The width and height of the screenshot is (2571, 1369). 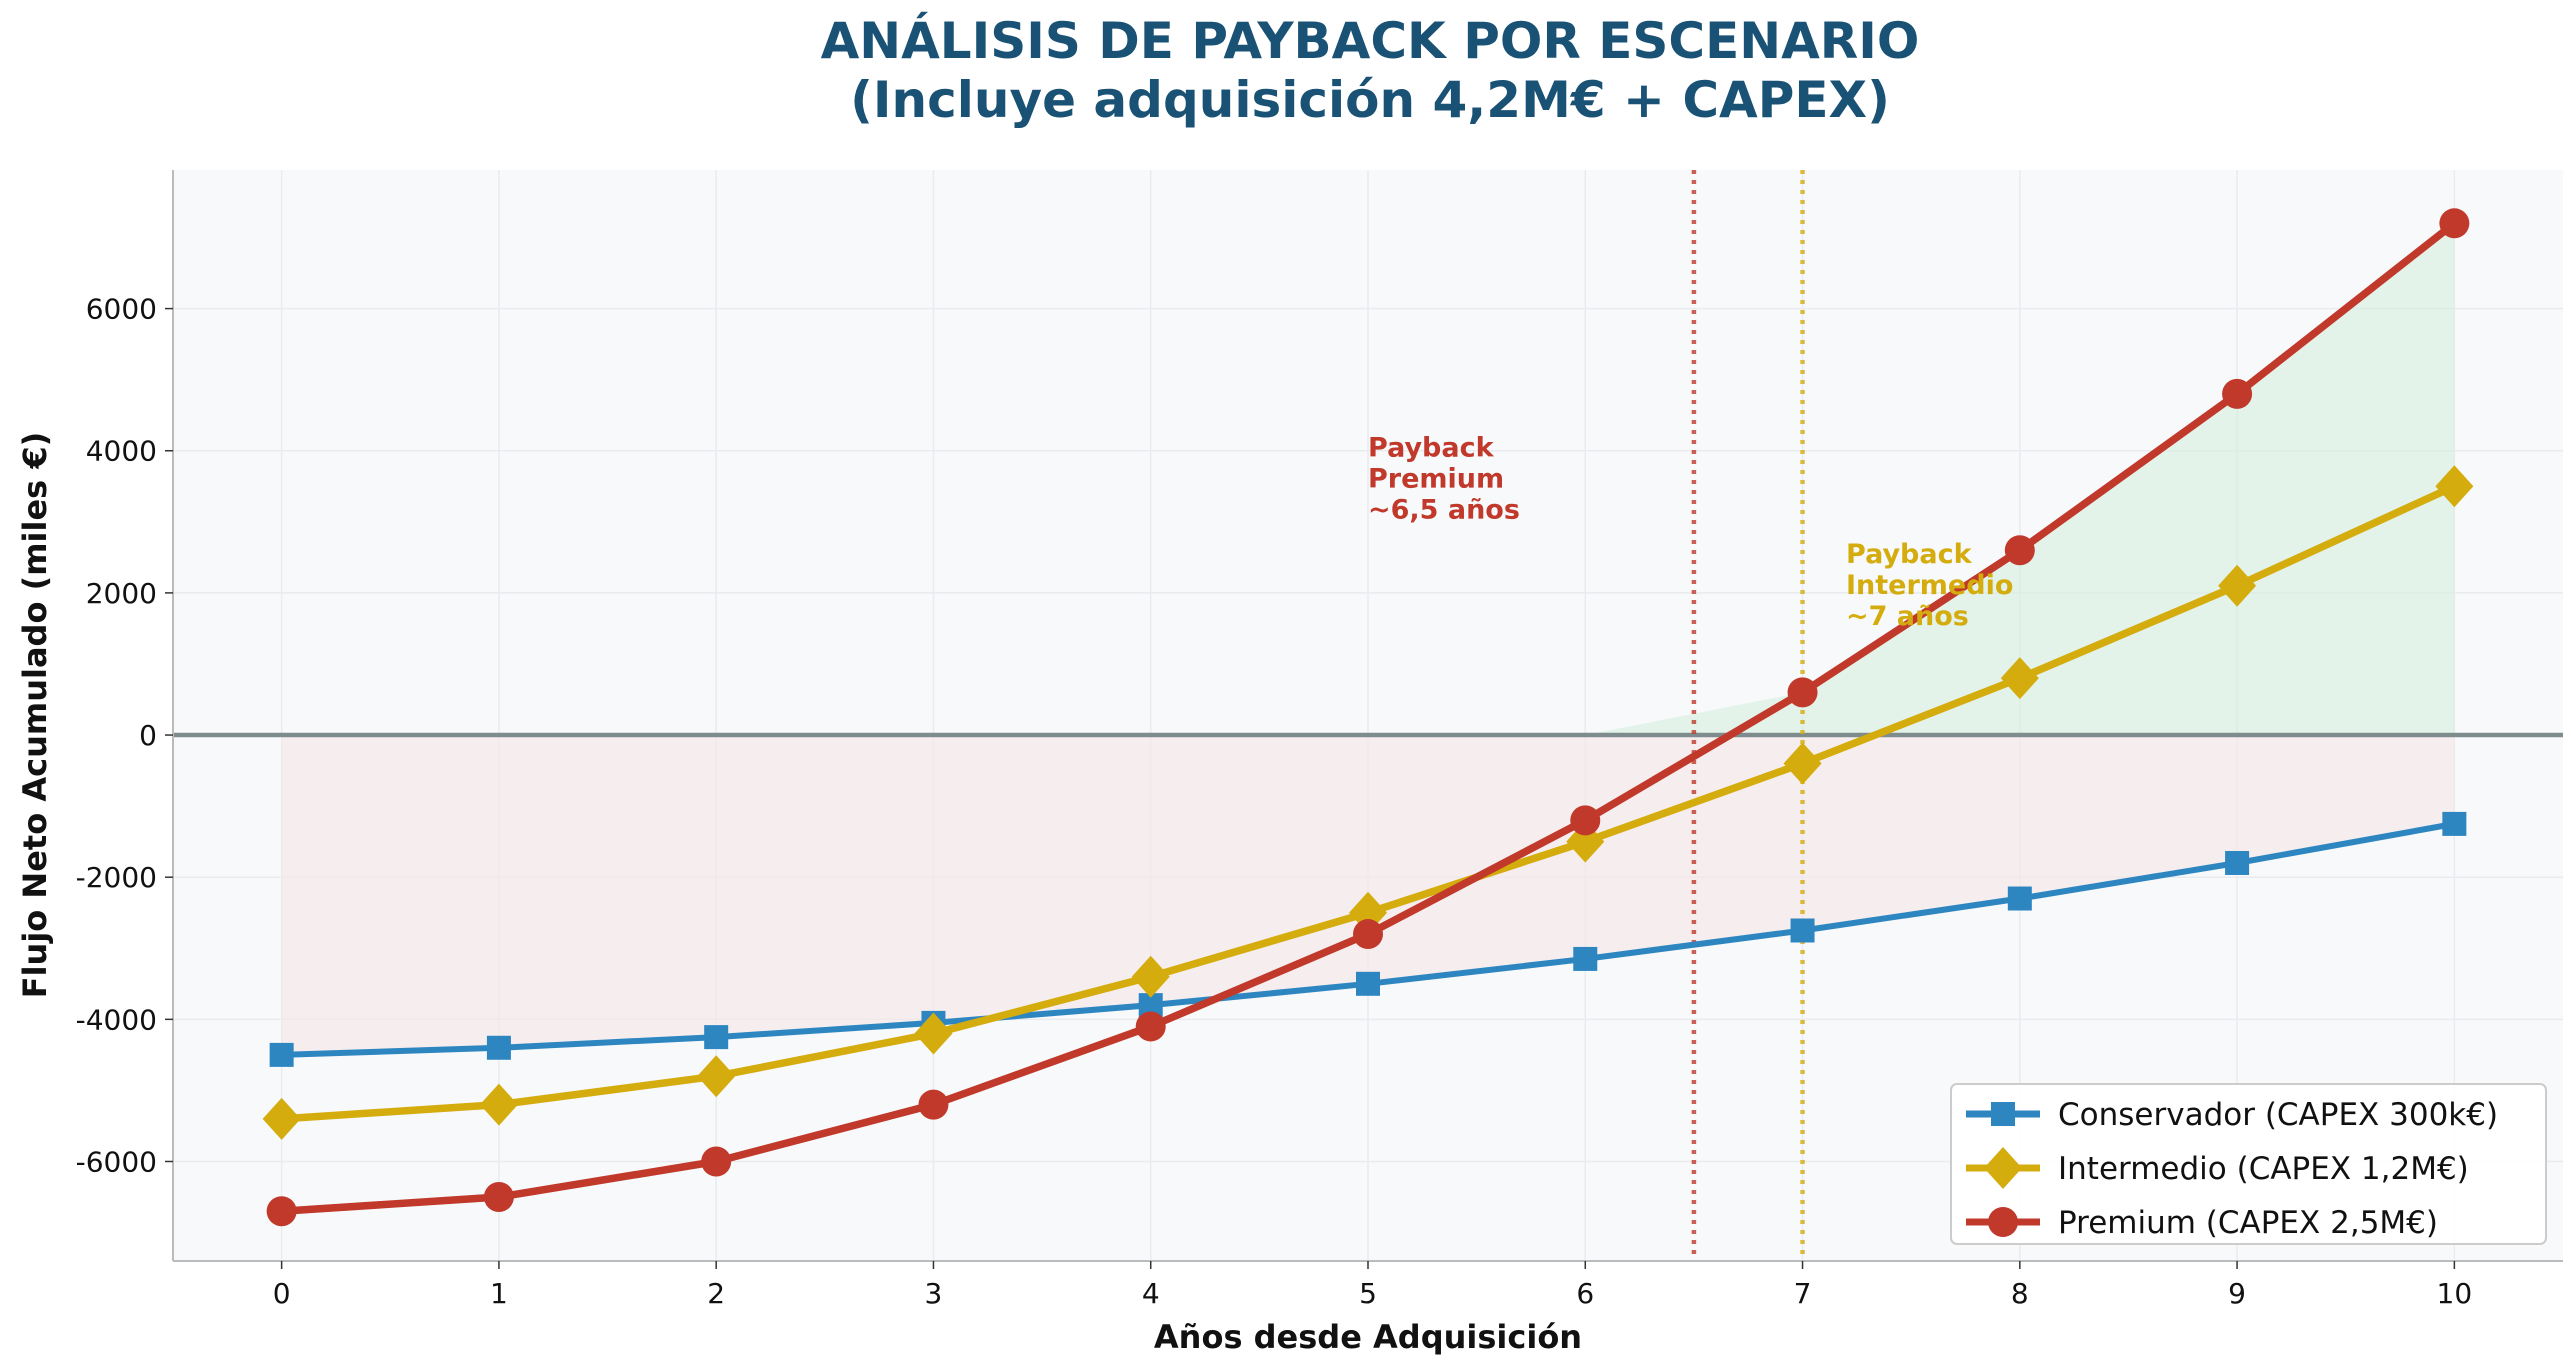 What do you see at coordinates (716, 1293) in the screenshot?
I see `x-tick-label: 2` at bounding box center [716, 1293].